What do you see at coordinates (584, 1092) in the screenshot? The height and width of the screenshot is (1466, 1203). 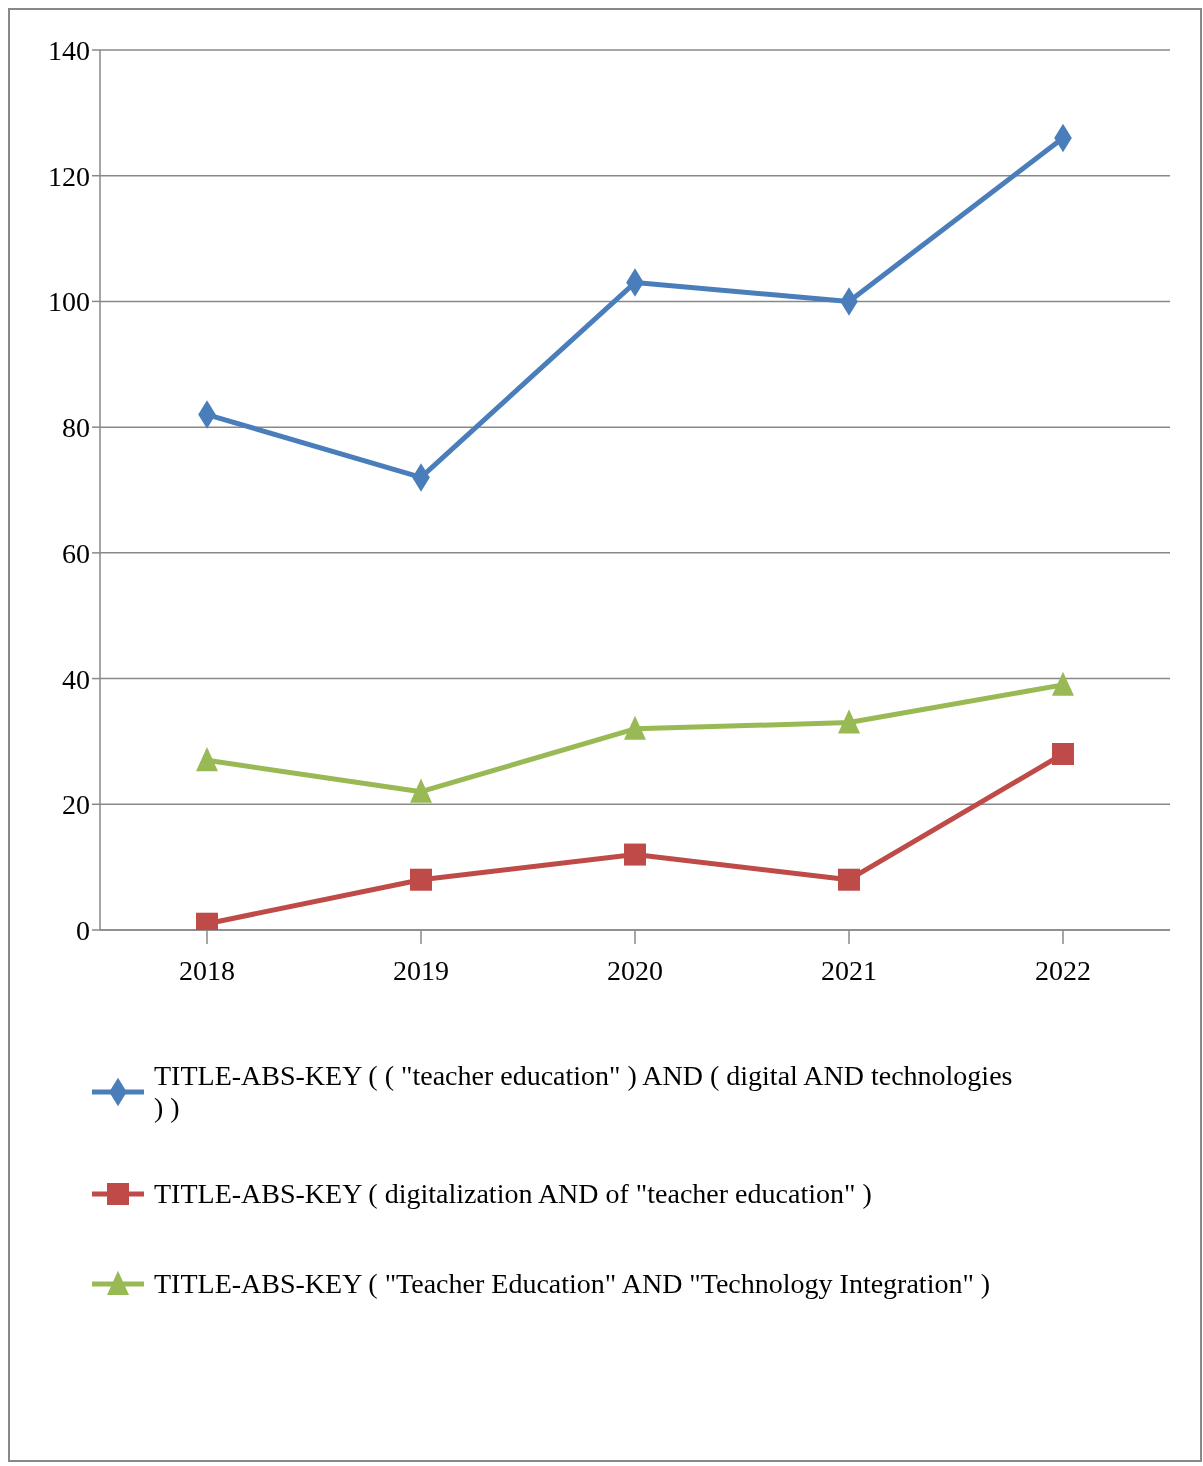 I see `legend-label: TITLE-ABS-KEY ( ( "teacher education" ) AND ( digital AND technologies ) )` at bounding box center [584, 1092].